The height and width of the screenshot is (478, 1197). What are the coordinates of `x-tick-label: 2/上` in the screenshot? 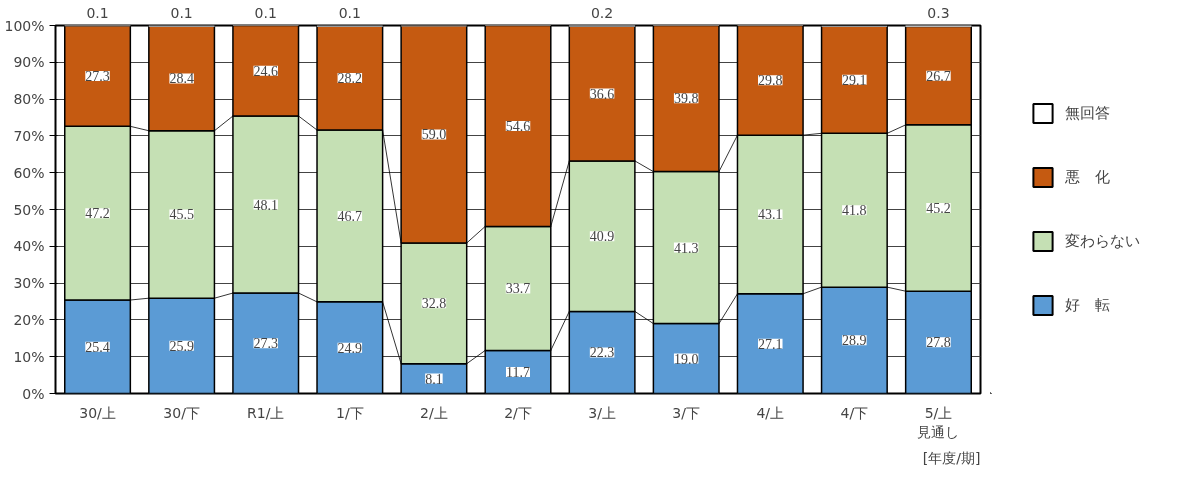 It's located at (434, 412).